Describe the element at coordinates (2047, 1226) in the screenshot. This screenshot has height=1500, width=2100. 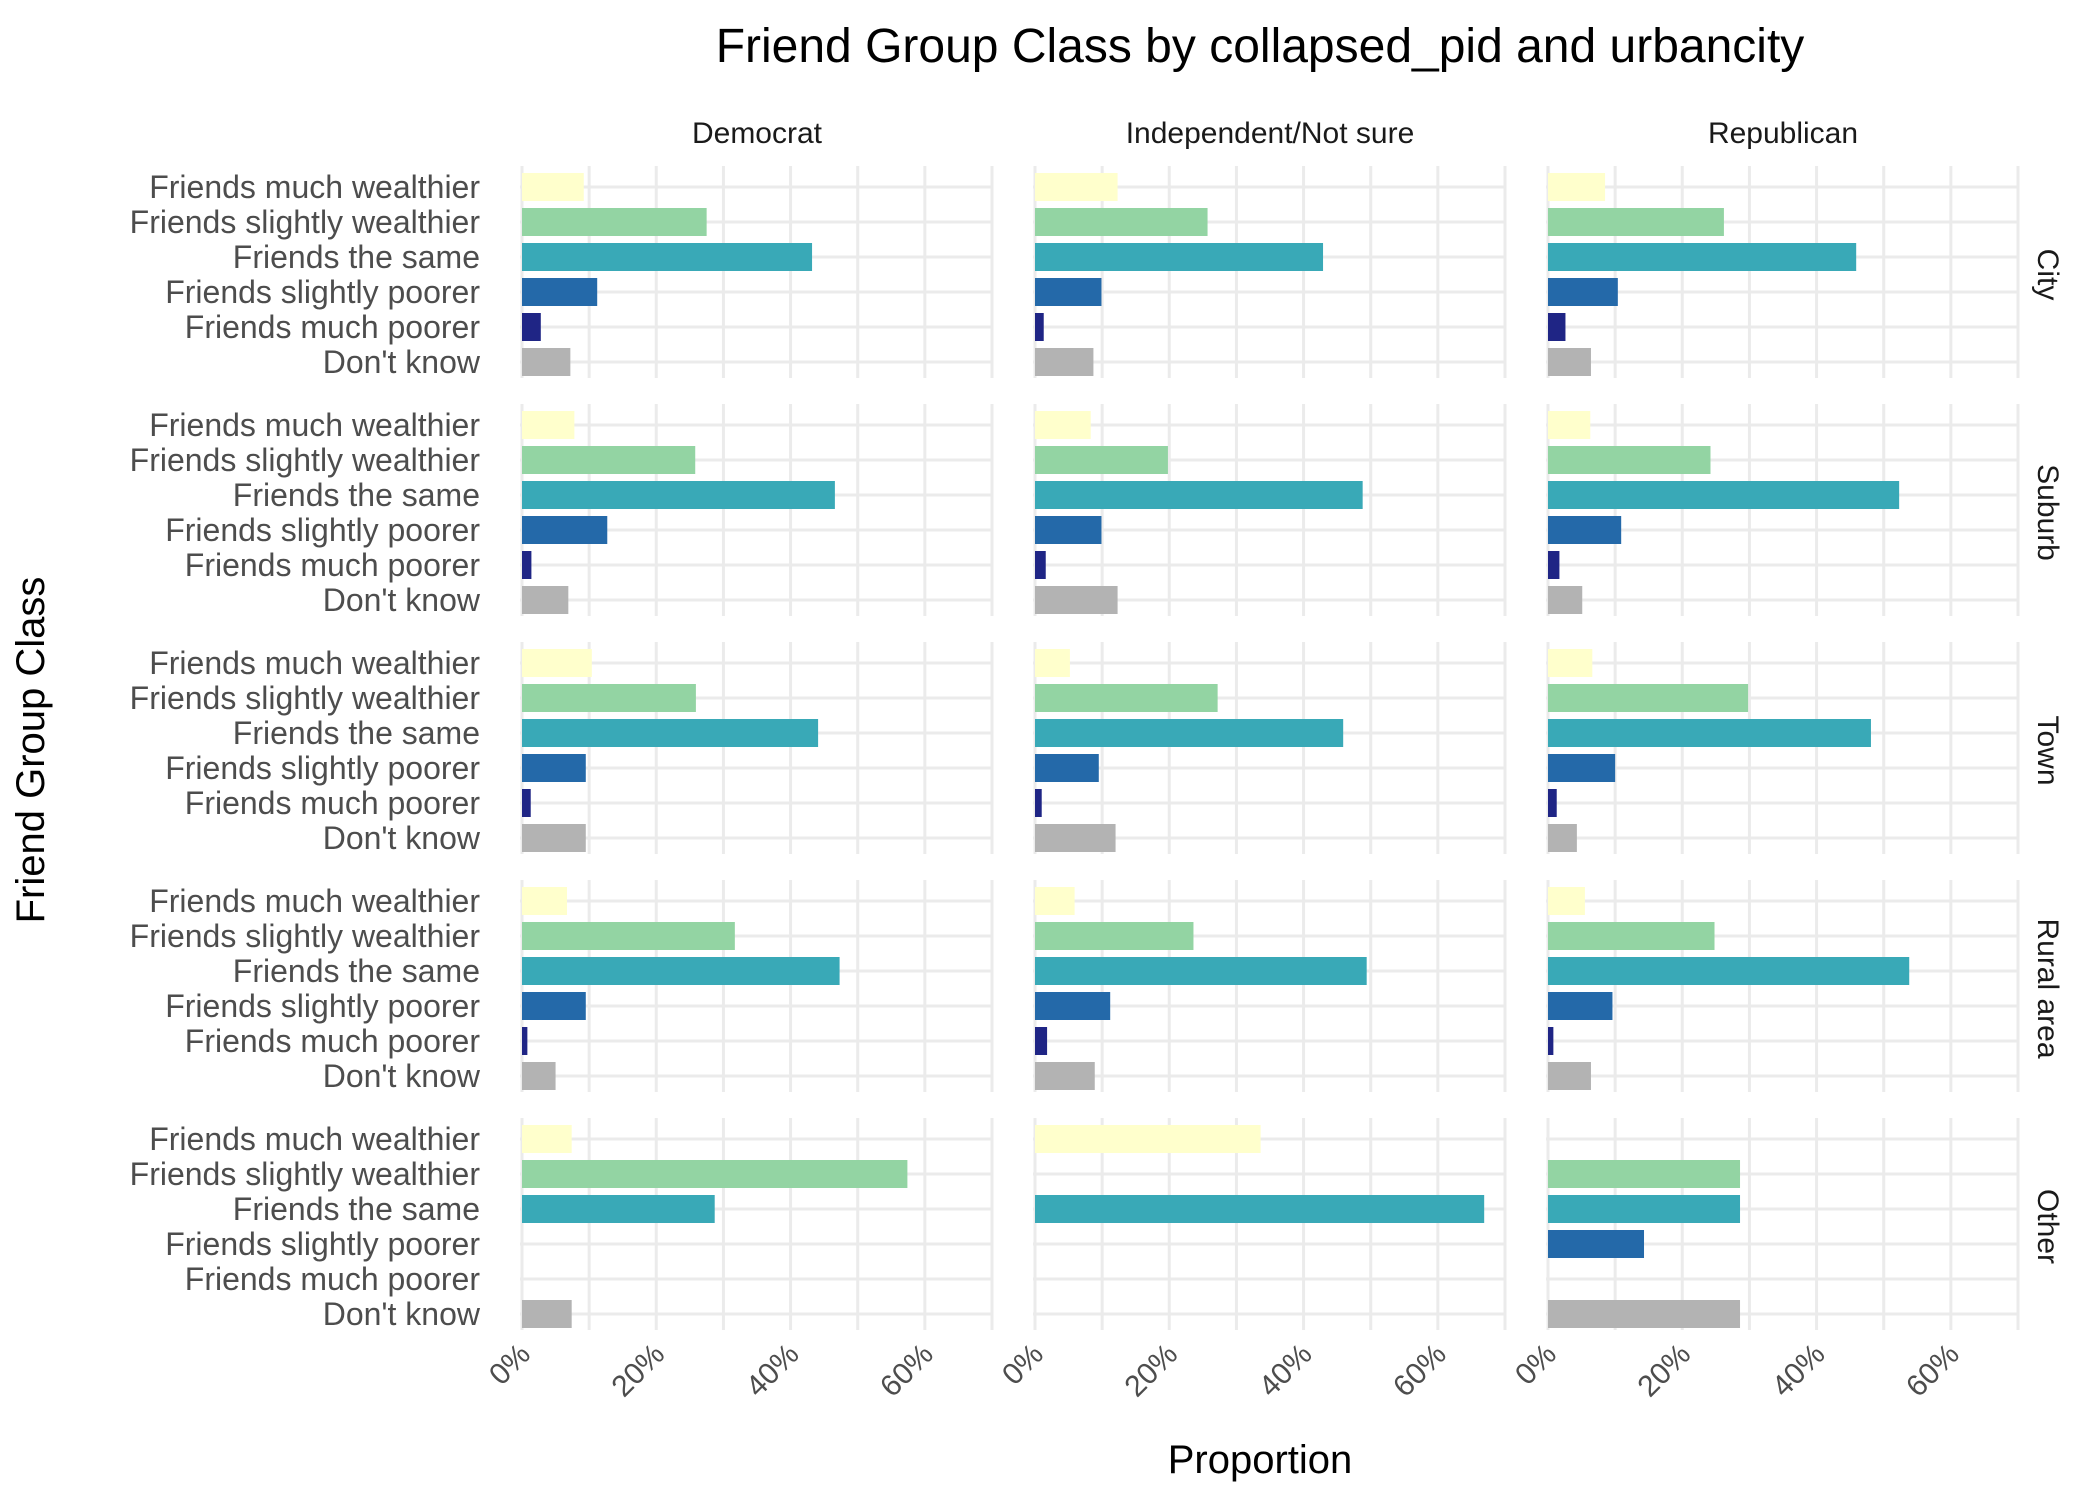
I see `row-strip-label: Other` at that location.